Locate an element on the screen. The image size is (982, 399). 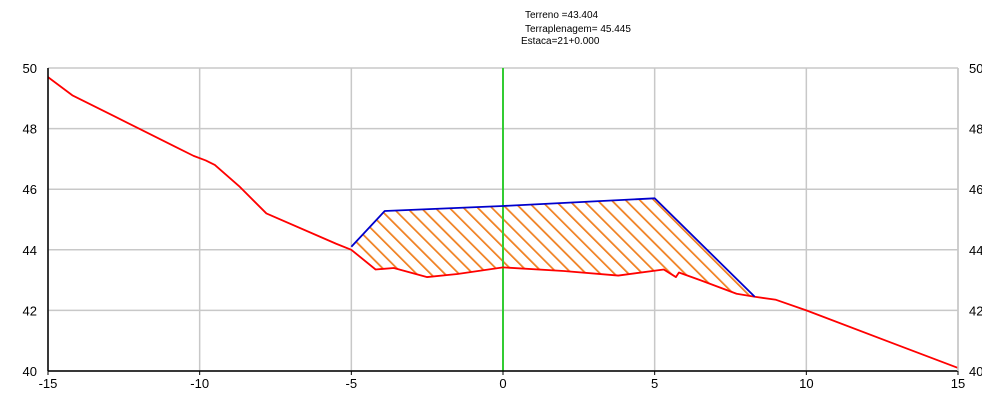
annotation-terraplenagem: Terraplenagem= 45.445 is located at coordinates (578, 29).